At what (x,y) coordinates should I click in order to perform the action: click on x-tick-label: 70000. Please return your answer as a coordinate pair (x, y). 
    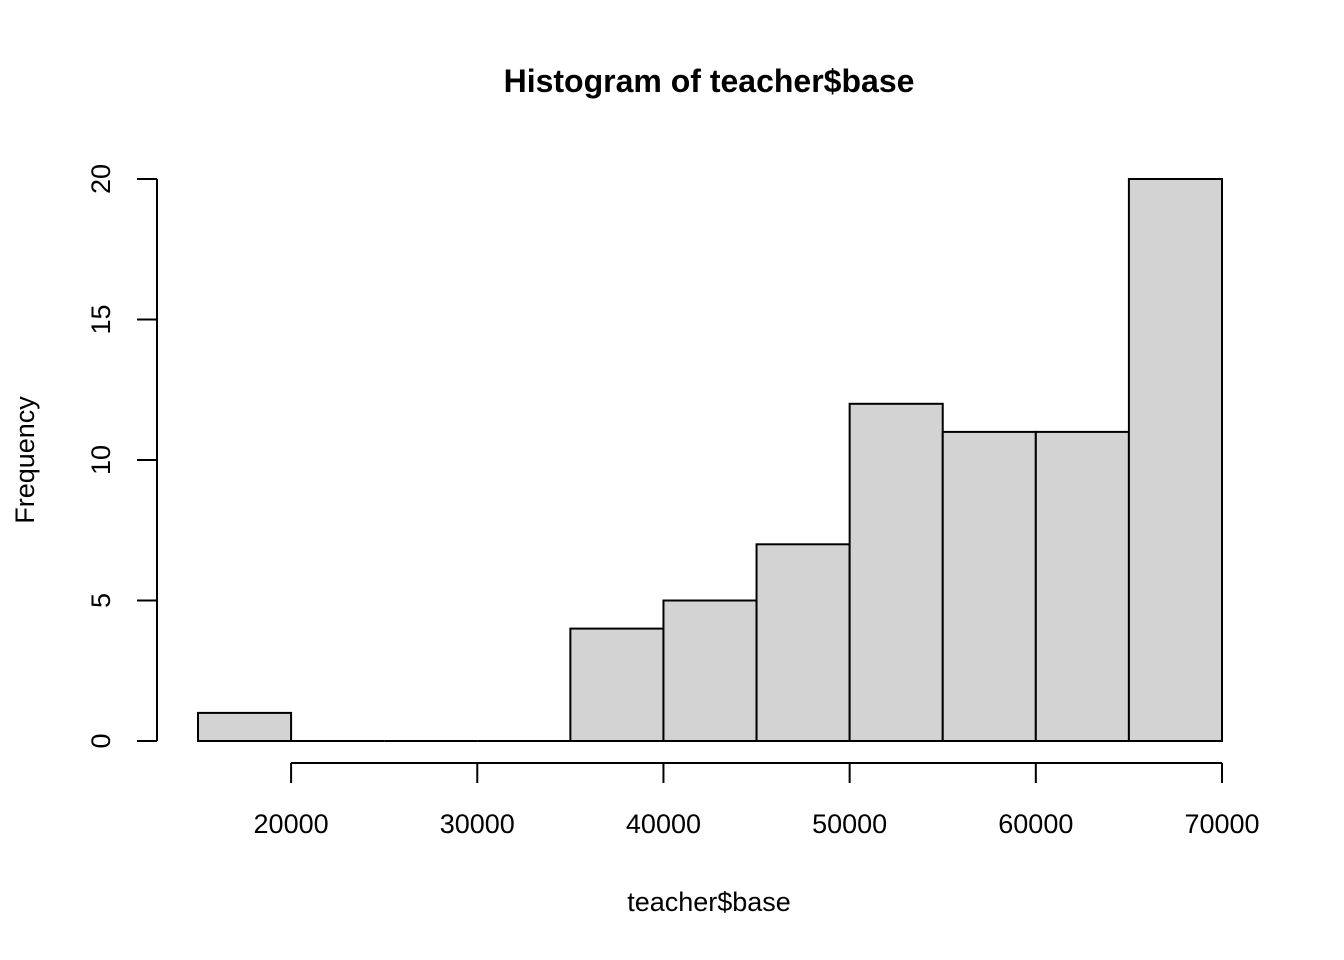
    Looking at the image, I should click on (1221, 824).